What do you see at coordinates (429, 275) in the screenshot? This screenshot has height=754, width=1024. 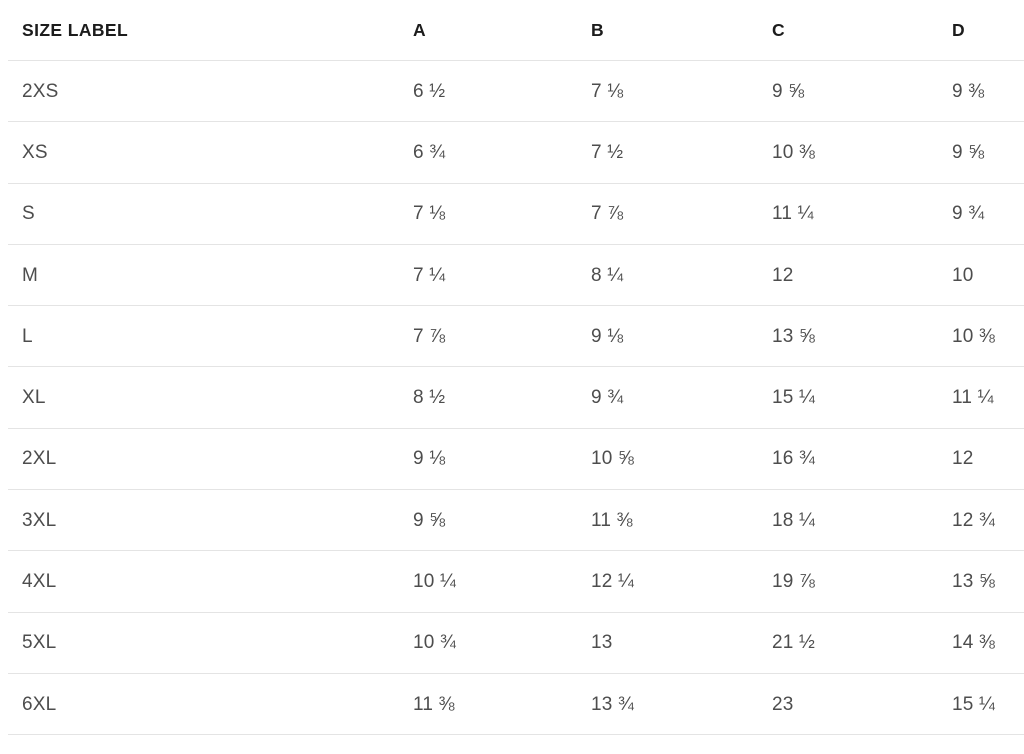 I see `measurement-a-cell: 7 ¼` at bounding box center [429, 275].